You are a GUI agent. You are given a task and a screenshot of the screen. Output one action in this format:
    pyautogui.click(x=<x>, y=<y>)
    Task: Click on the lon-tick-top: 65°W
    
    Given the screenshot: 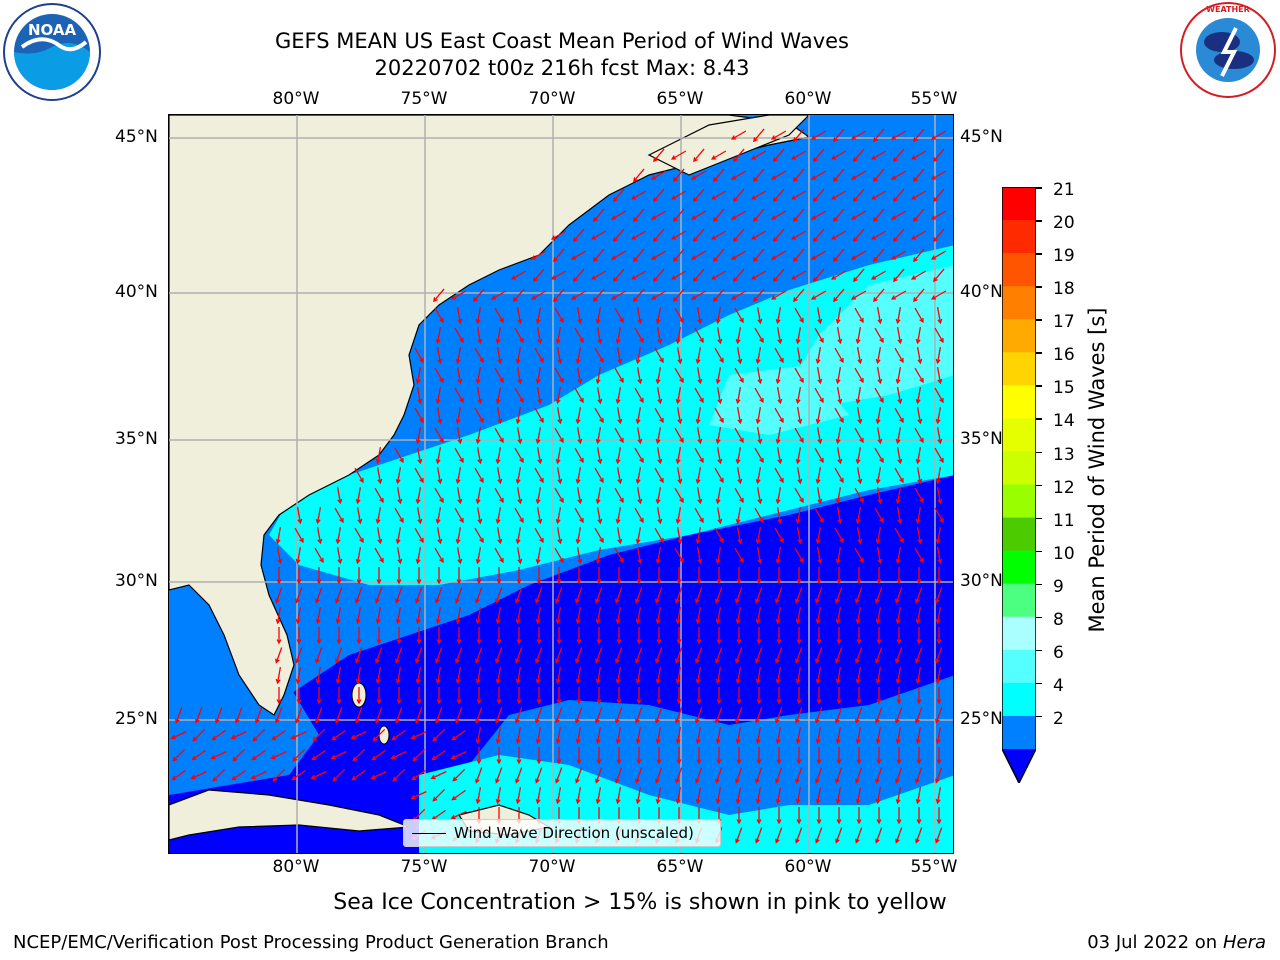 What is the action you would take?
    pyautogui.click(x=680, y=99)
    